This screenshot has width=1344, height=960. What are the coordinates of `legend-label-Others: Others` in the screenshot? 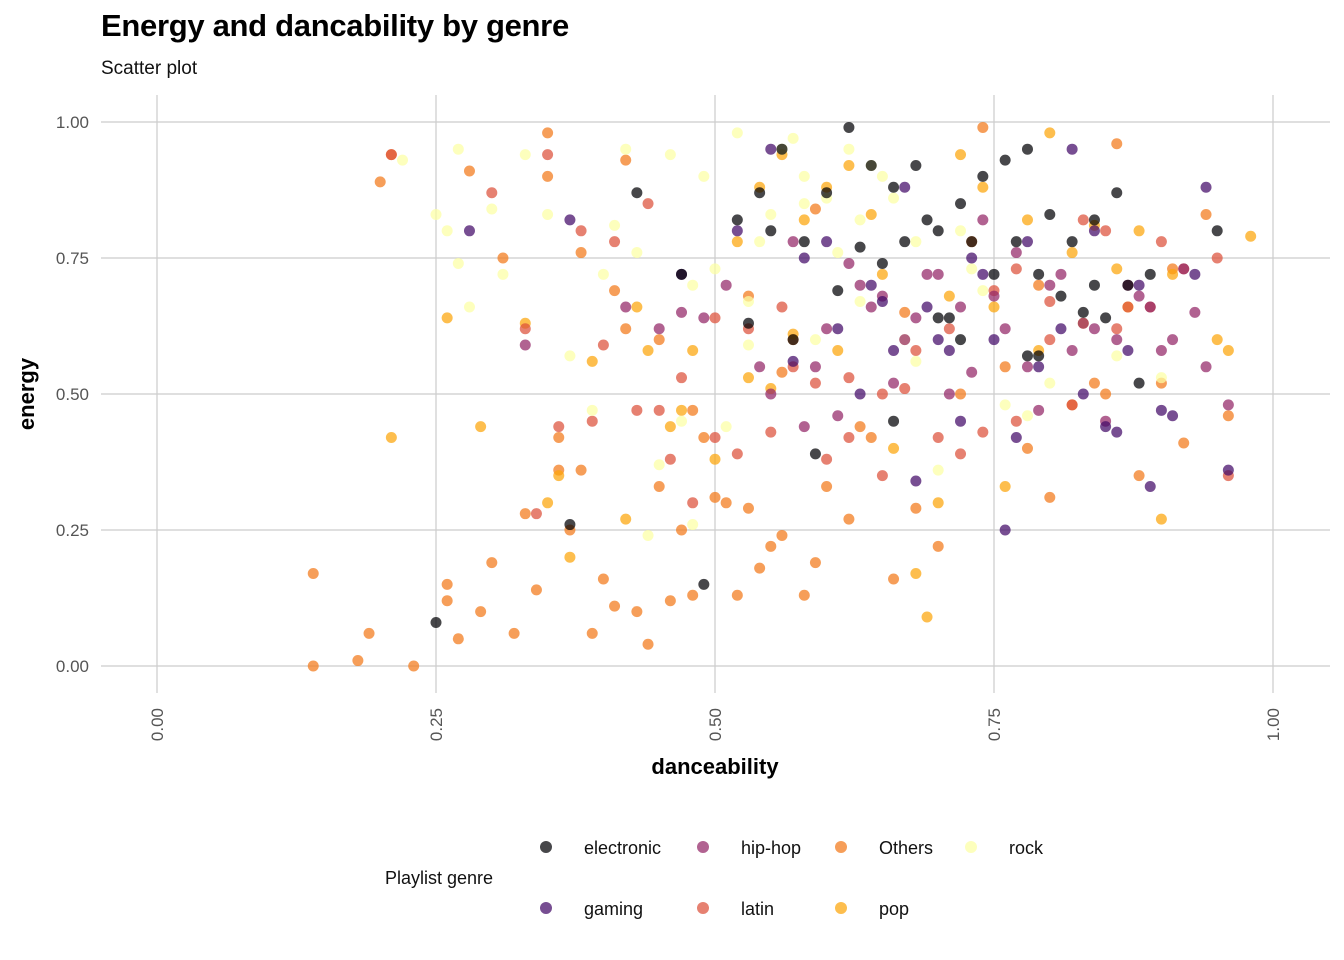 It's located at (906, 848).